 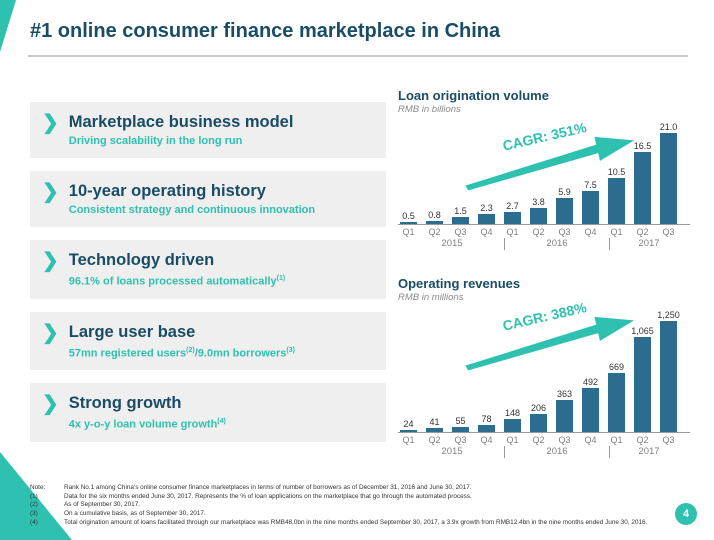 What do you see at coordinates (408, 216) in the screenshot?
I see `bar-value-label: 0.5` at bounding box center [408, 216].